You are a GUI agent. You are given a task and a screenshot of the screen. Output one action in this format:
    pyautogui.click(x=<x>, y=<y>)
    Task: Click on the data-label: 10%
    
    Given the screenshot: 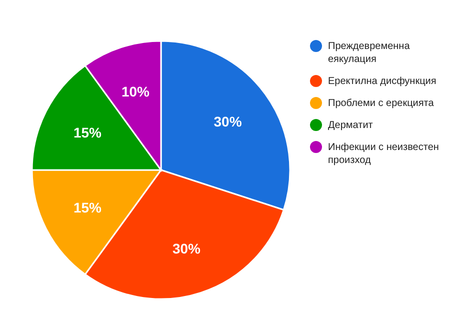 What is the action you would take?
    pyautogui.click(x=135, y=91)
    